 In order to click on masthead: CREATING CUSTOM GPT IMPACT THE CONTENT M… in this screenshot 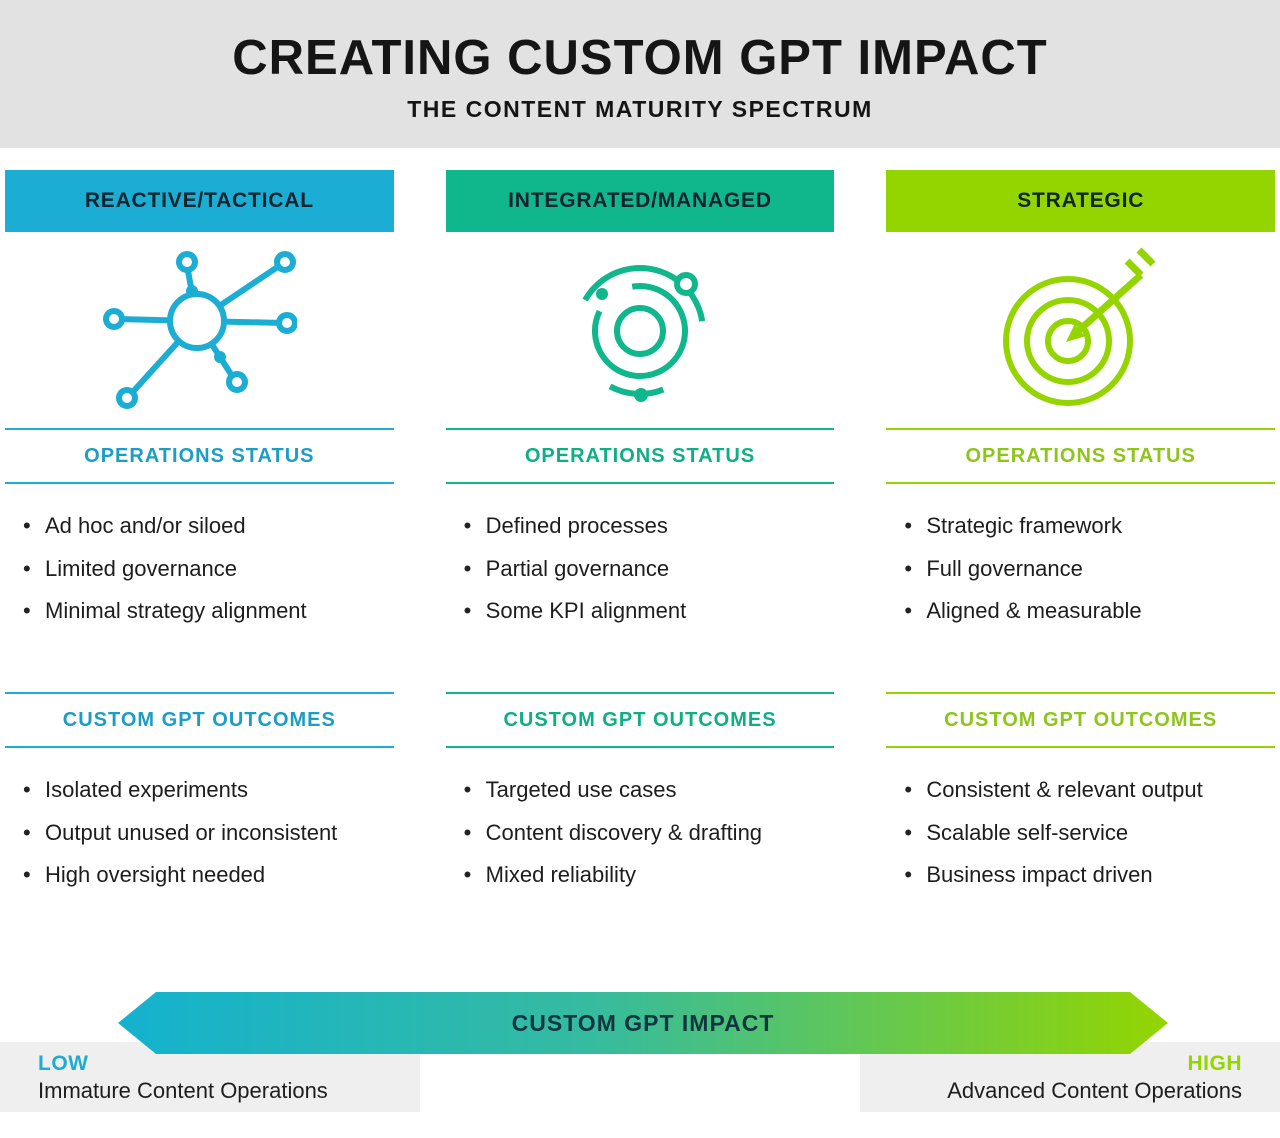, I will do `click(640, 74)`.